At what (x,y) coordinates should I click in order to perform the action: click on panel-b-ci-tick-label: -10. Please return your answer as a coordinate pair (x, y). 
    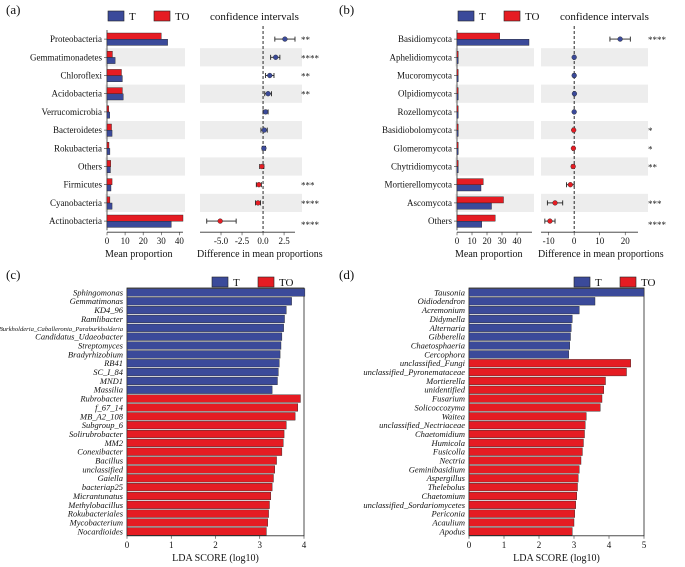
    Looking at the image, I should click on (549, 241).